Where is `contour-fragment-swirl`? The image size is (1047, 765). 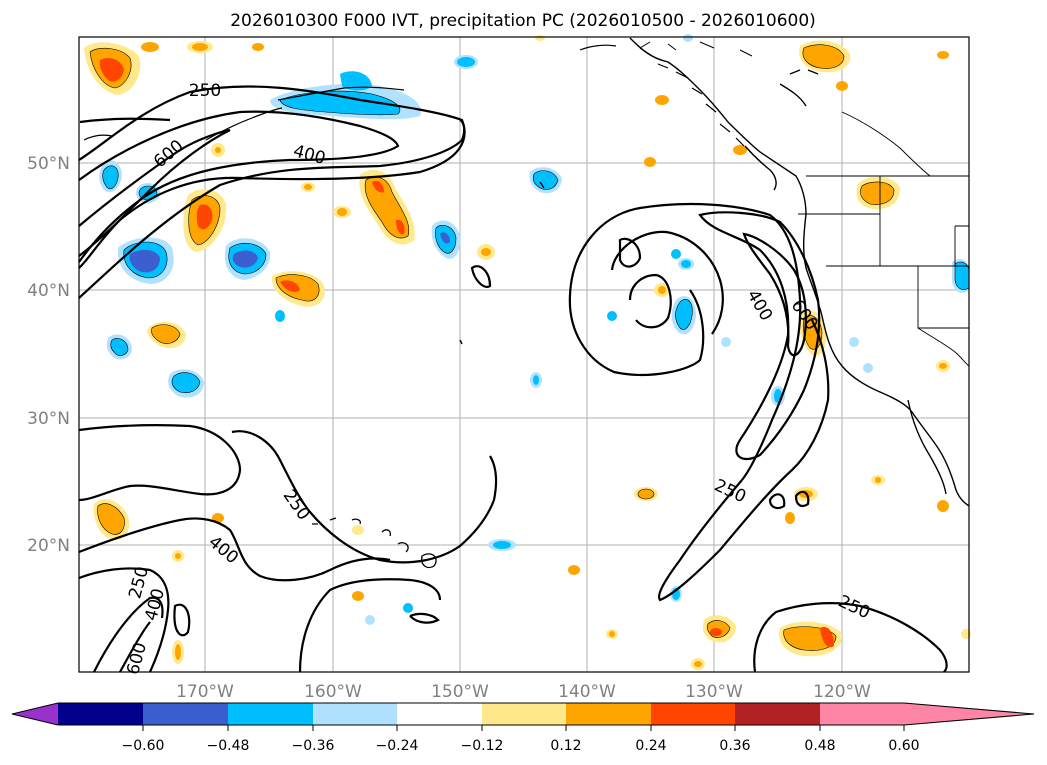
contour-fragment-swirl is located at coordinates (630, 252).